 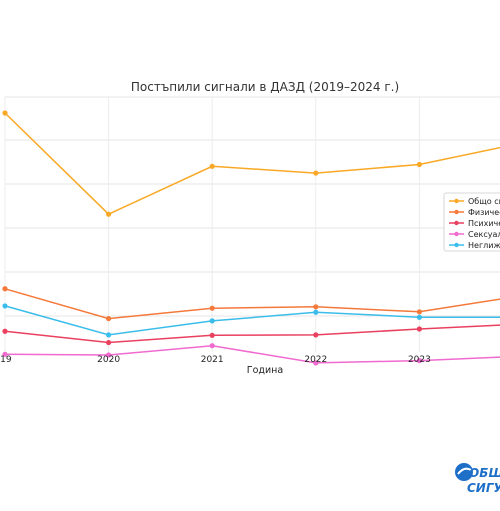 What do you see at coordinates (484, 234) in the screenshot?
I see `legend-label: Сексуал` at bounding box center [484, 234].